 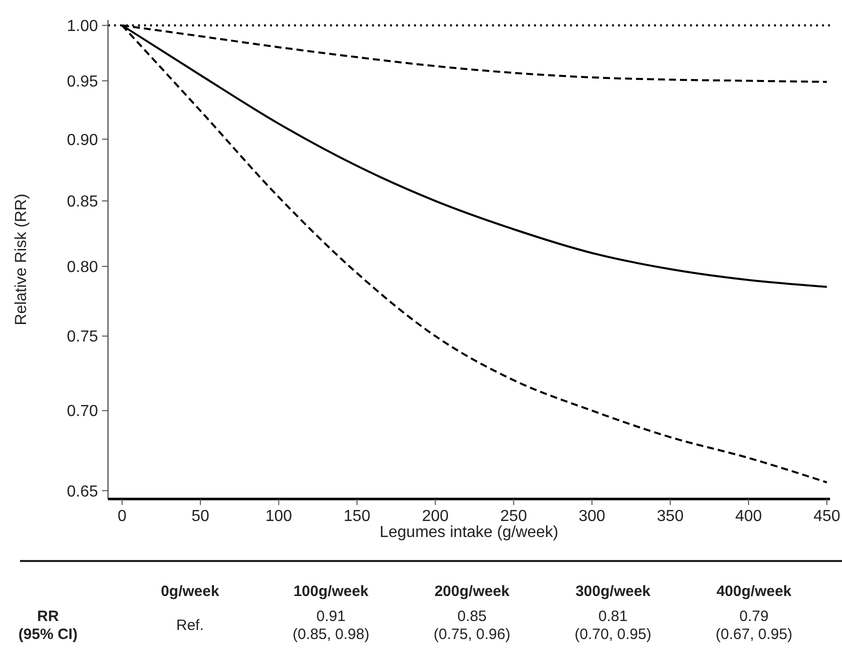 What do you see at coordinates (472, 625) in the screenshot?
I see `text: 0.85 (0.75, 0.96)` at bounding box center [472, 625].